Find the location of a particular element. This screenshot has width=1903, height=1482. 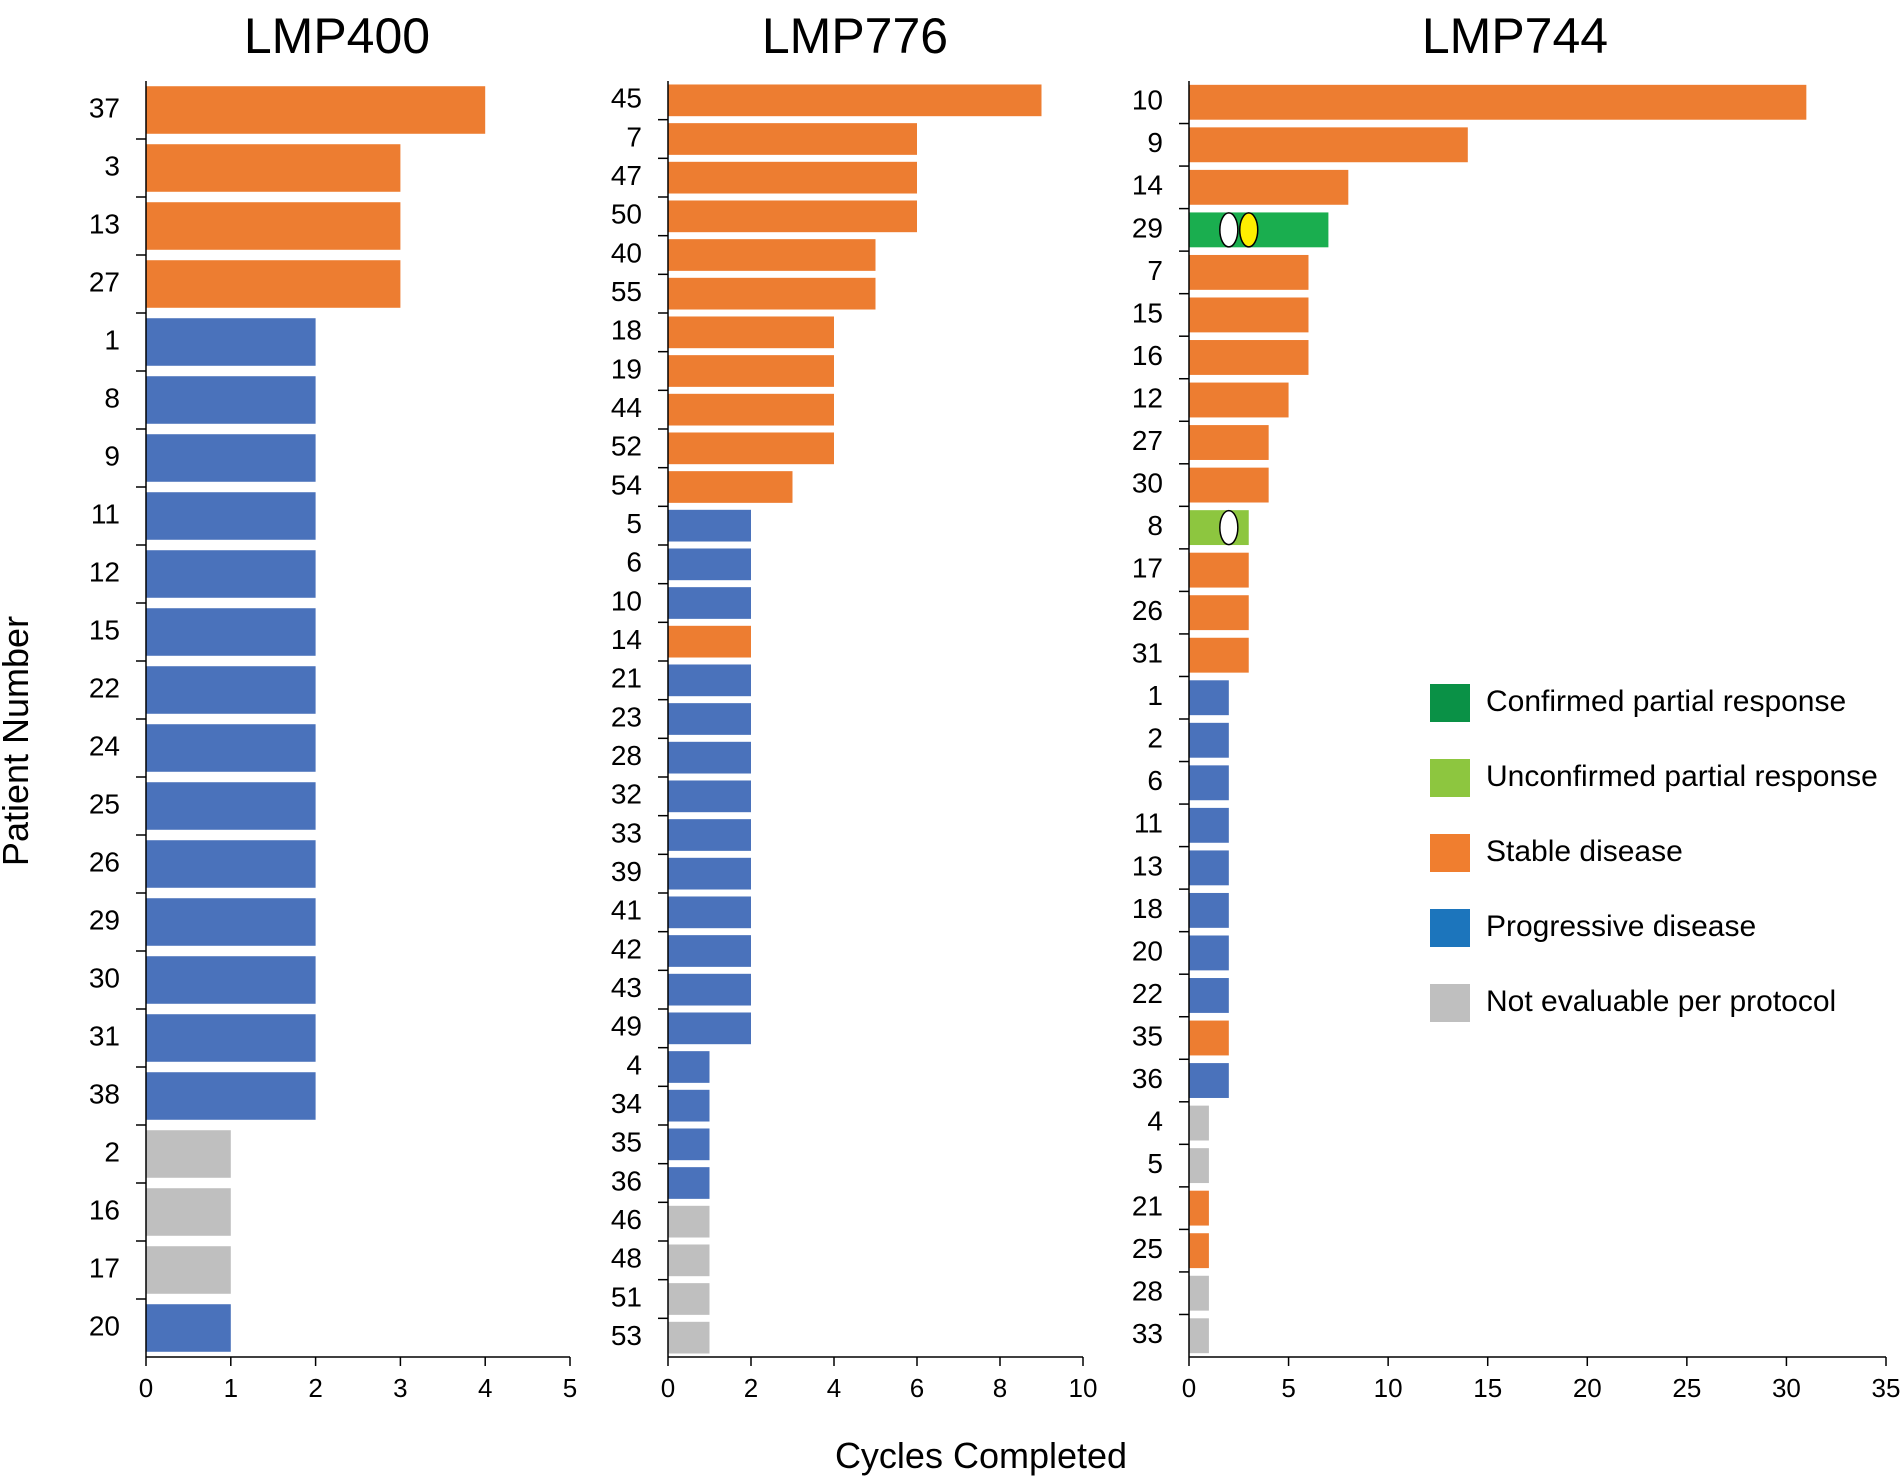

y-tick-label: 20 is located at coordinates (104, 1325).